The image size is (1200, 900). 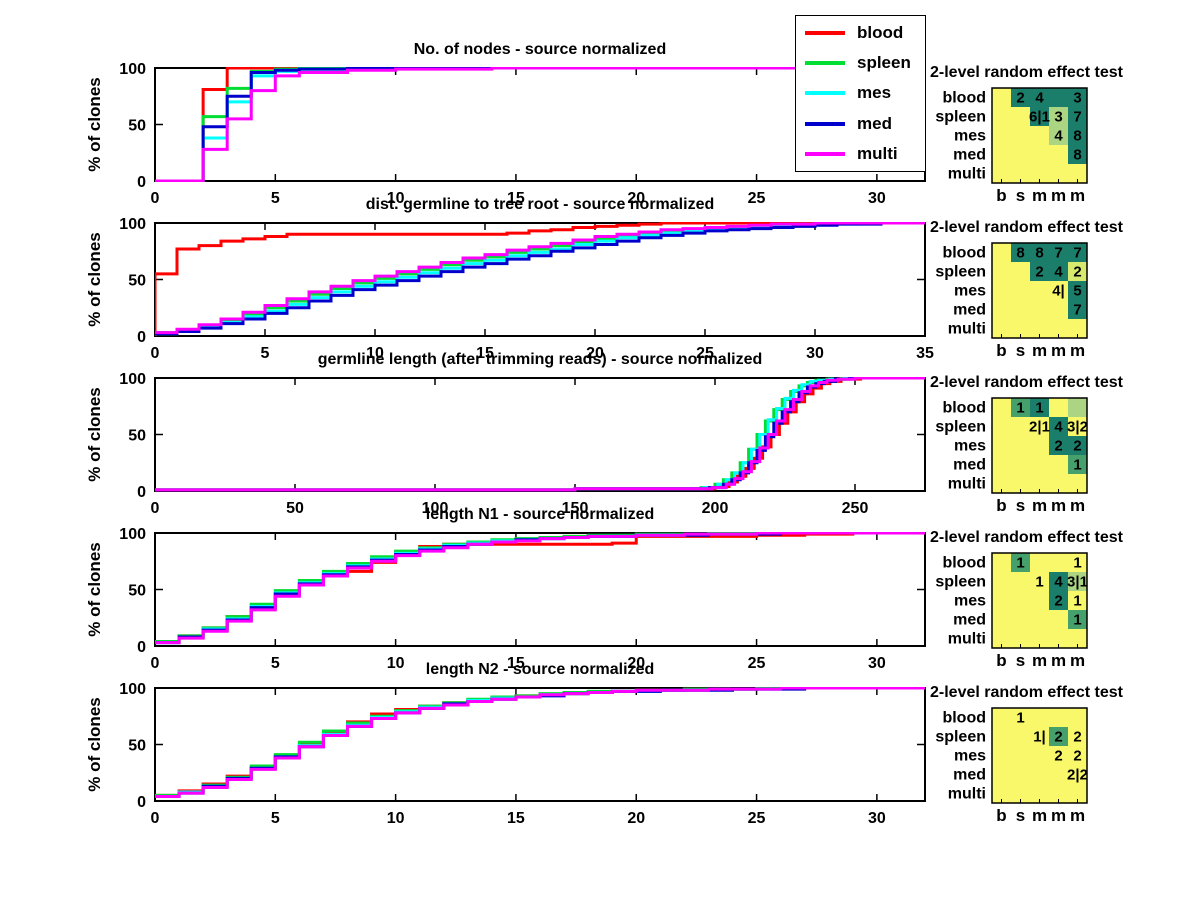 What do you see at coordinates (275, 198) in the screenshot?
I see `x-tick-label: 5` at bounding box center [275, 198].